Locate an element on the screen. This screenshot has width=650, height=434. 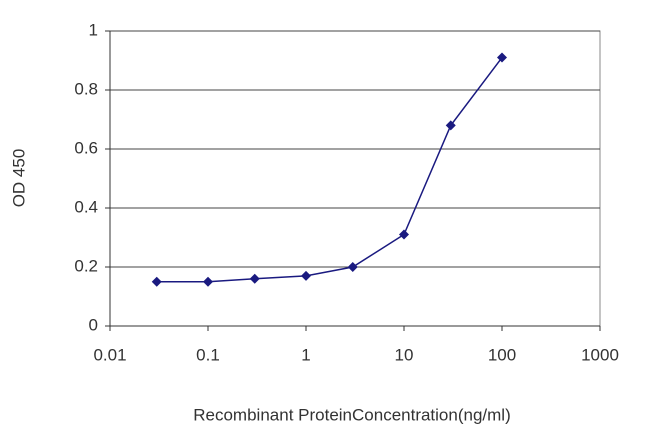
y-tick-label: 0.4 is located at coordinates (86, 206).